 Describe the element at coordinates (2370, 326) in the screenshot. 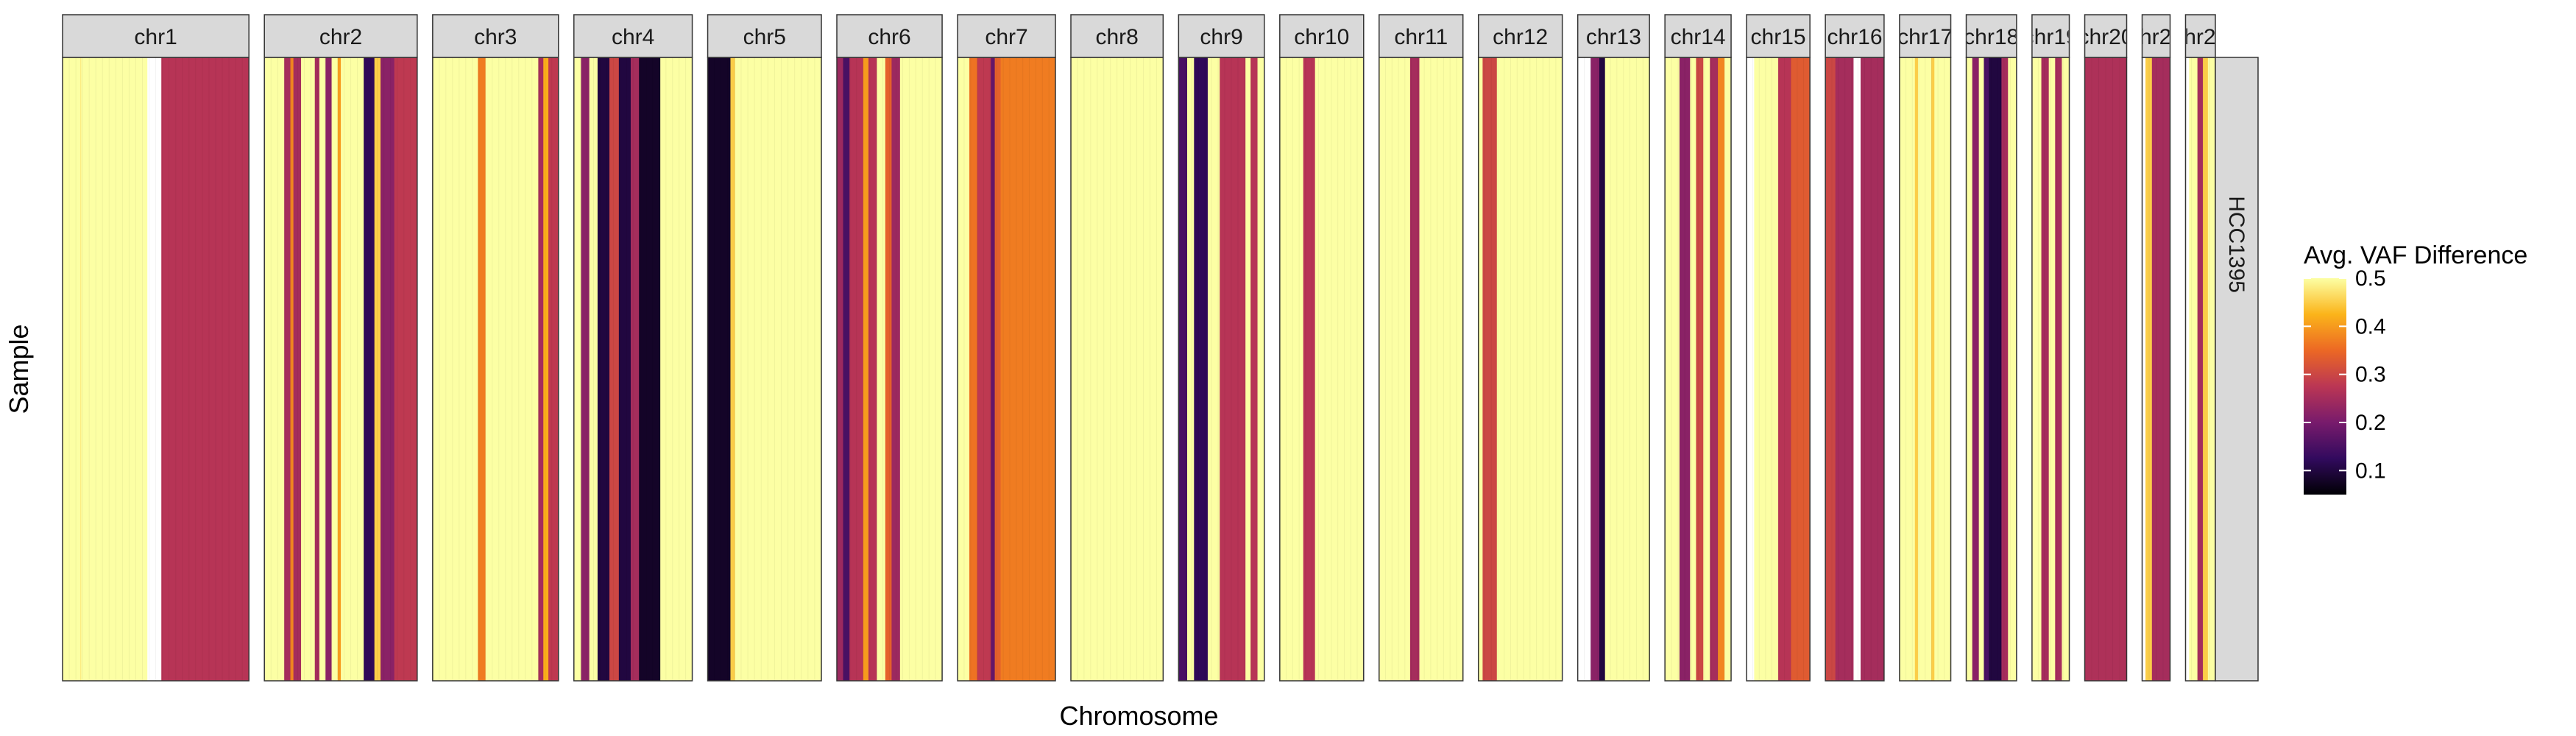

I see `legend-tick-label: 0.4` at that location.